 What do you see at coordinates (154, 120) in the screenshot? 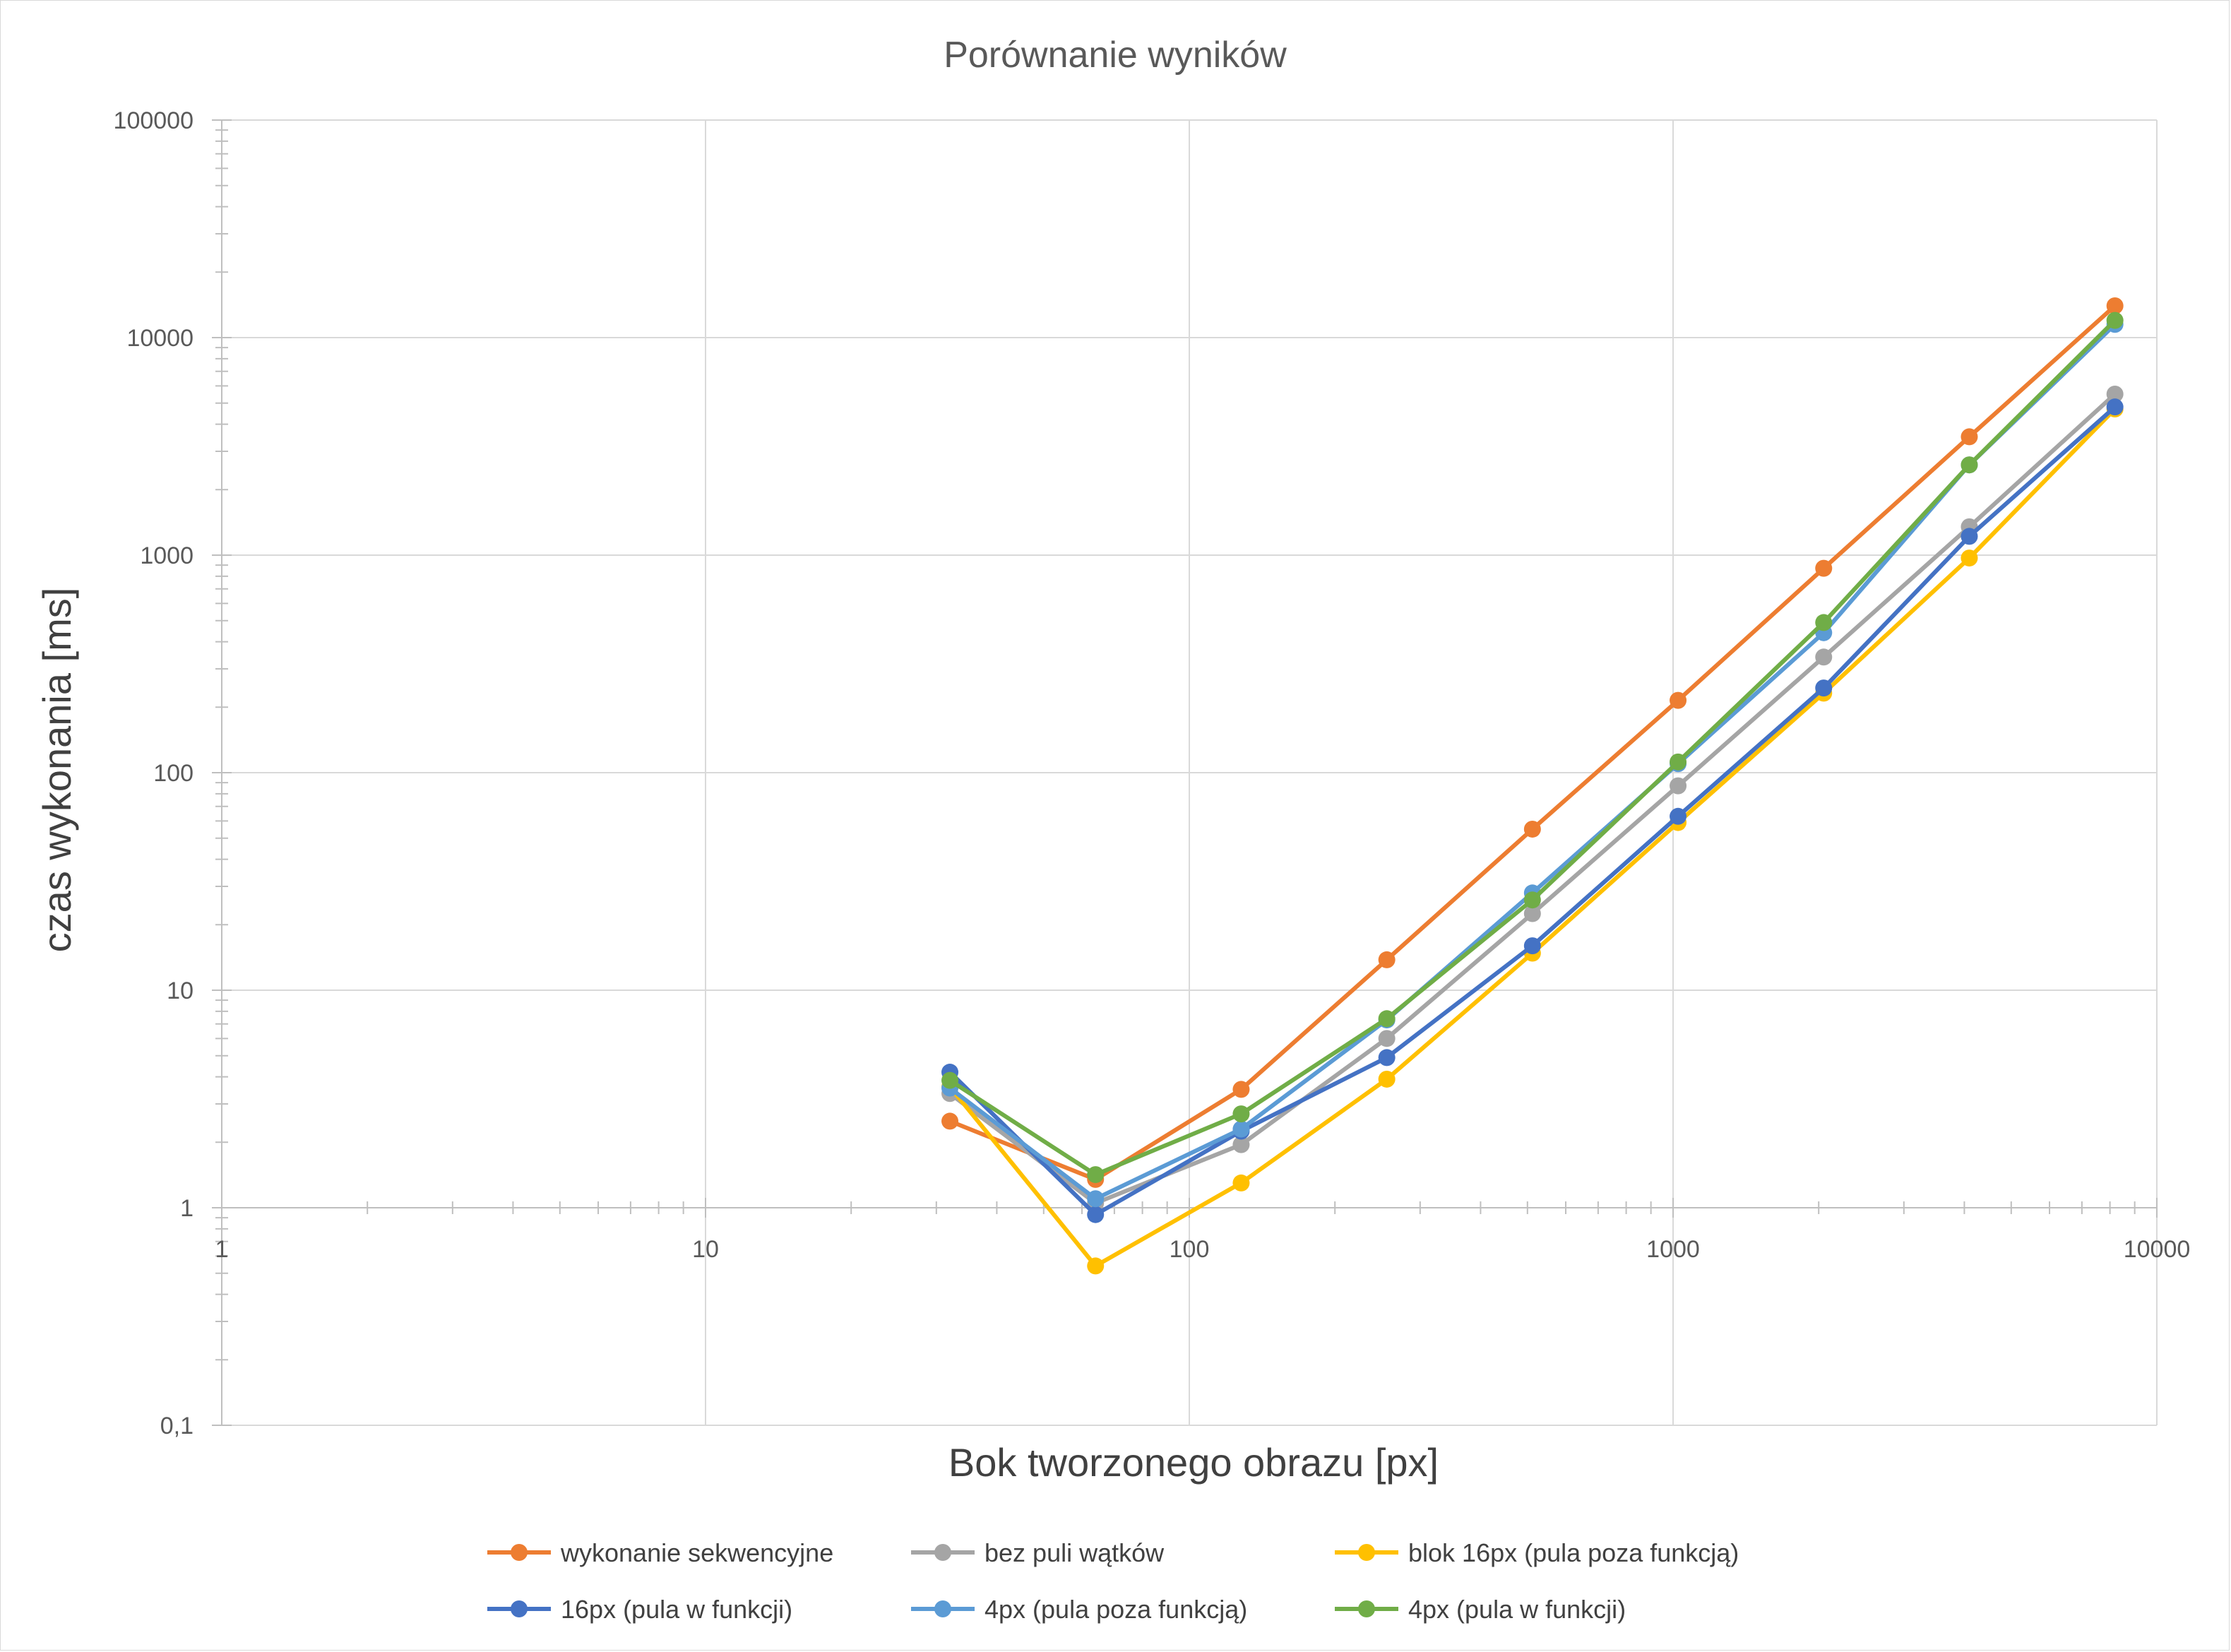
I see `y-tick-label: 100000` at bounding box center [154, 120].